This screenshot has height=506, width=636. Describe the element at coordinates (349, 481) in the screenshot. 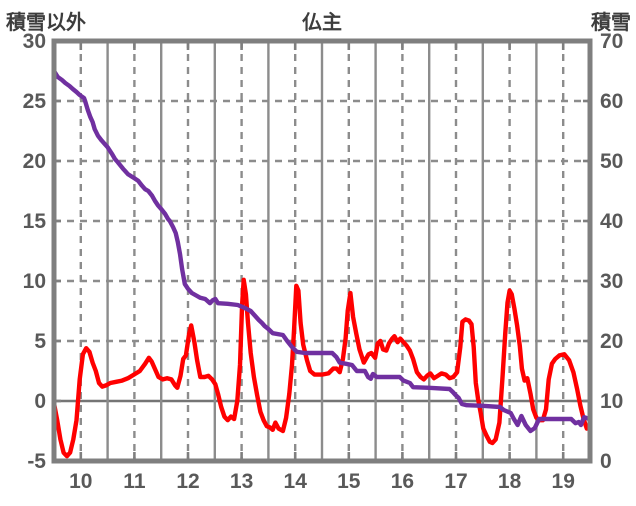

I see `x-axis-tick-label: 15` at that location.